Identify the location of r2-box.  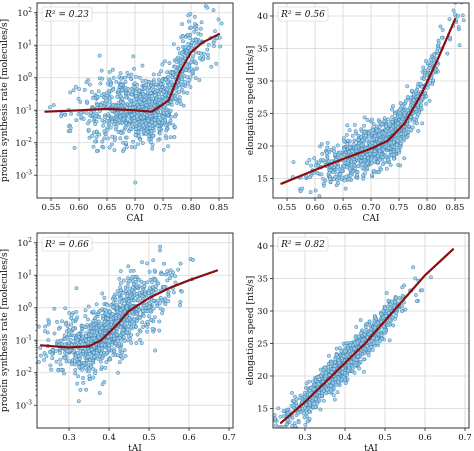
(303, 14).